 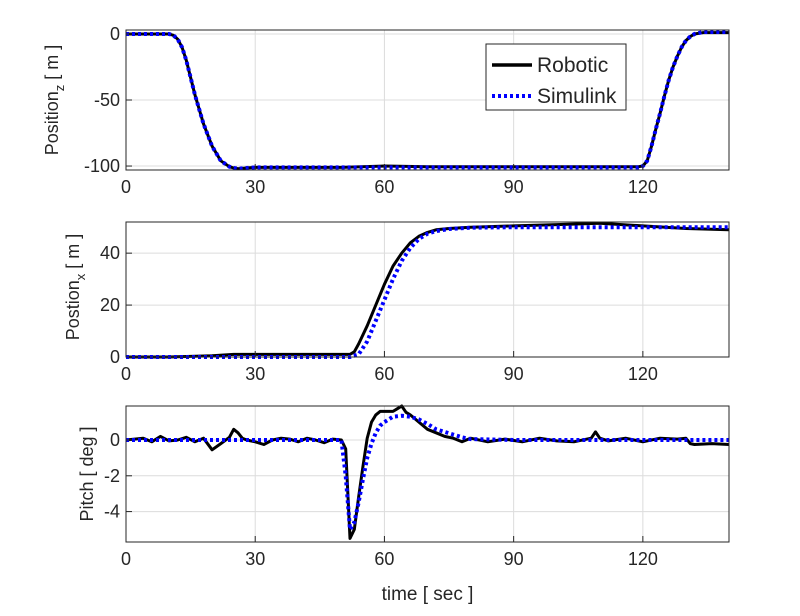 I want to click on y-tick-label: -4, so click(x=112, y=512).